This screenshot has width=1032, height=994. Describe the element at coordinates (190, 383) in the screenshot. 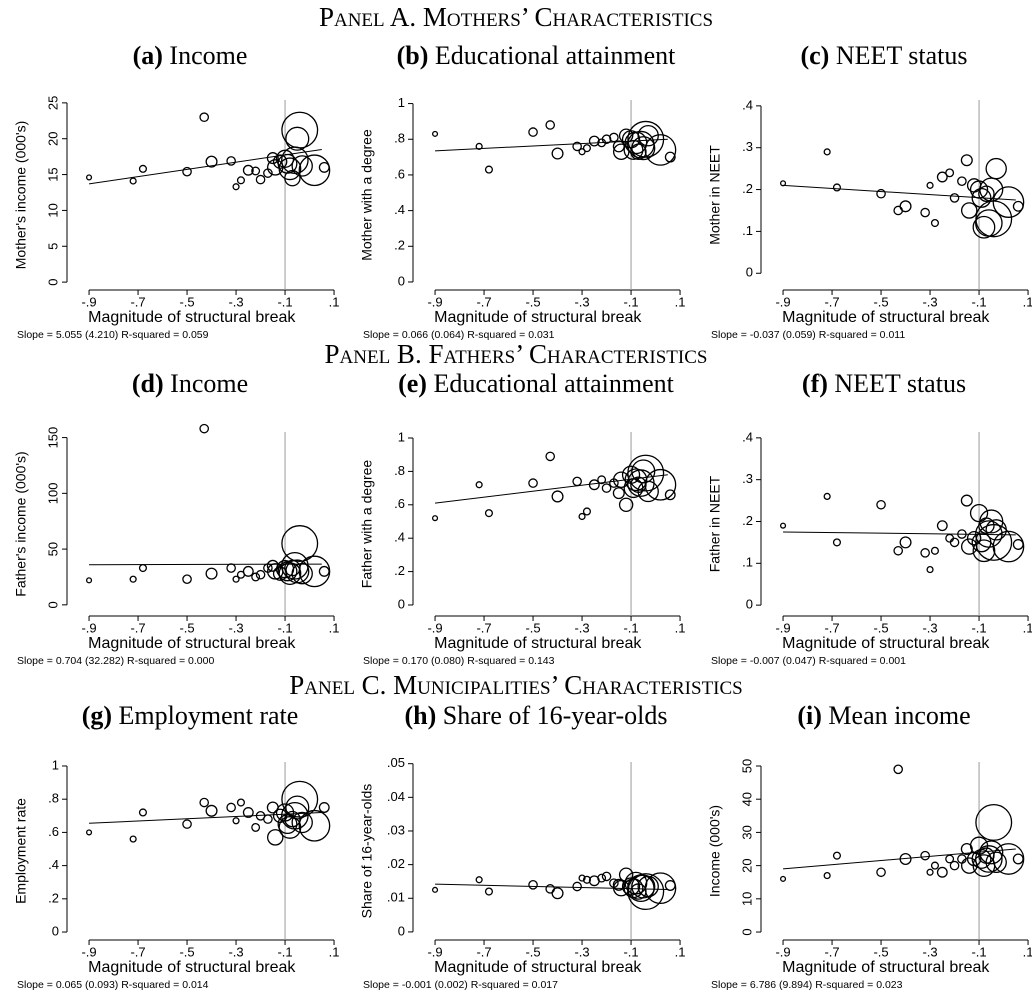

I see `subplot-title: (d) Income` at that location.